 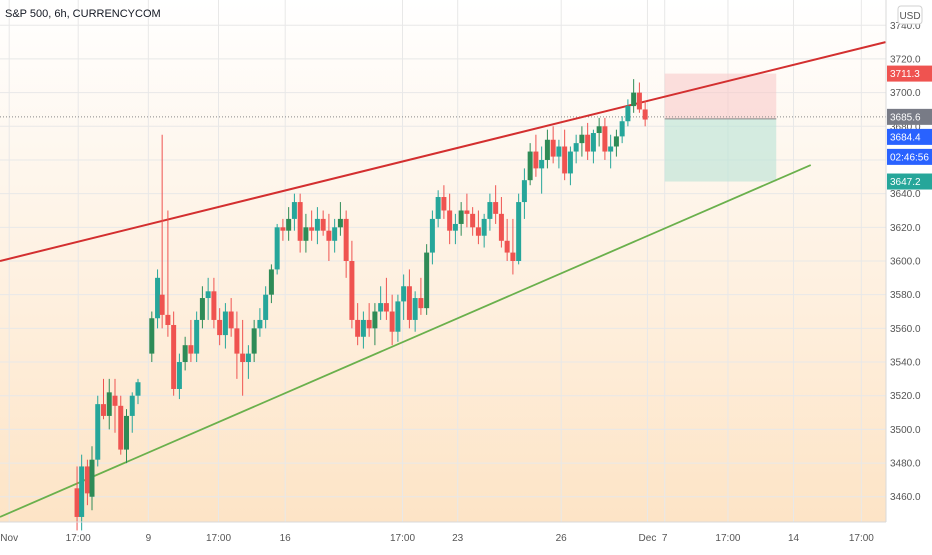 I want to click on countdown-label: 02:46:56, so click(x=909, y=157).